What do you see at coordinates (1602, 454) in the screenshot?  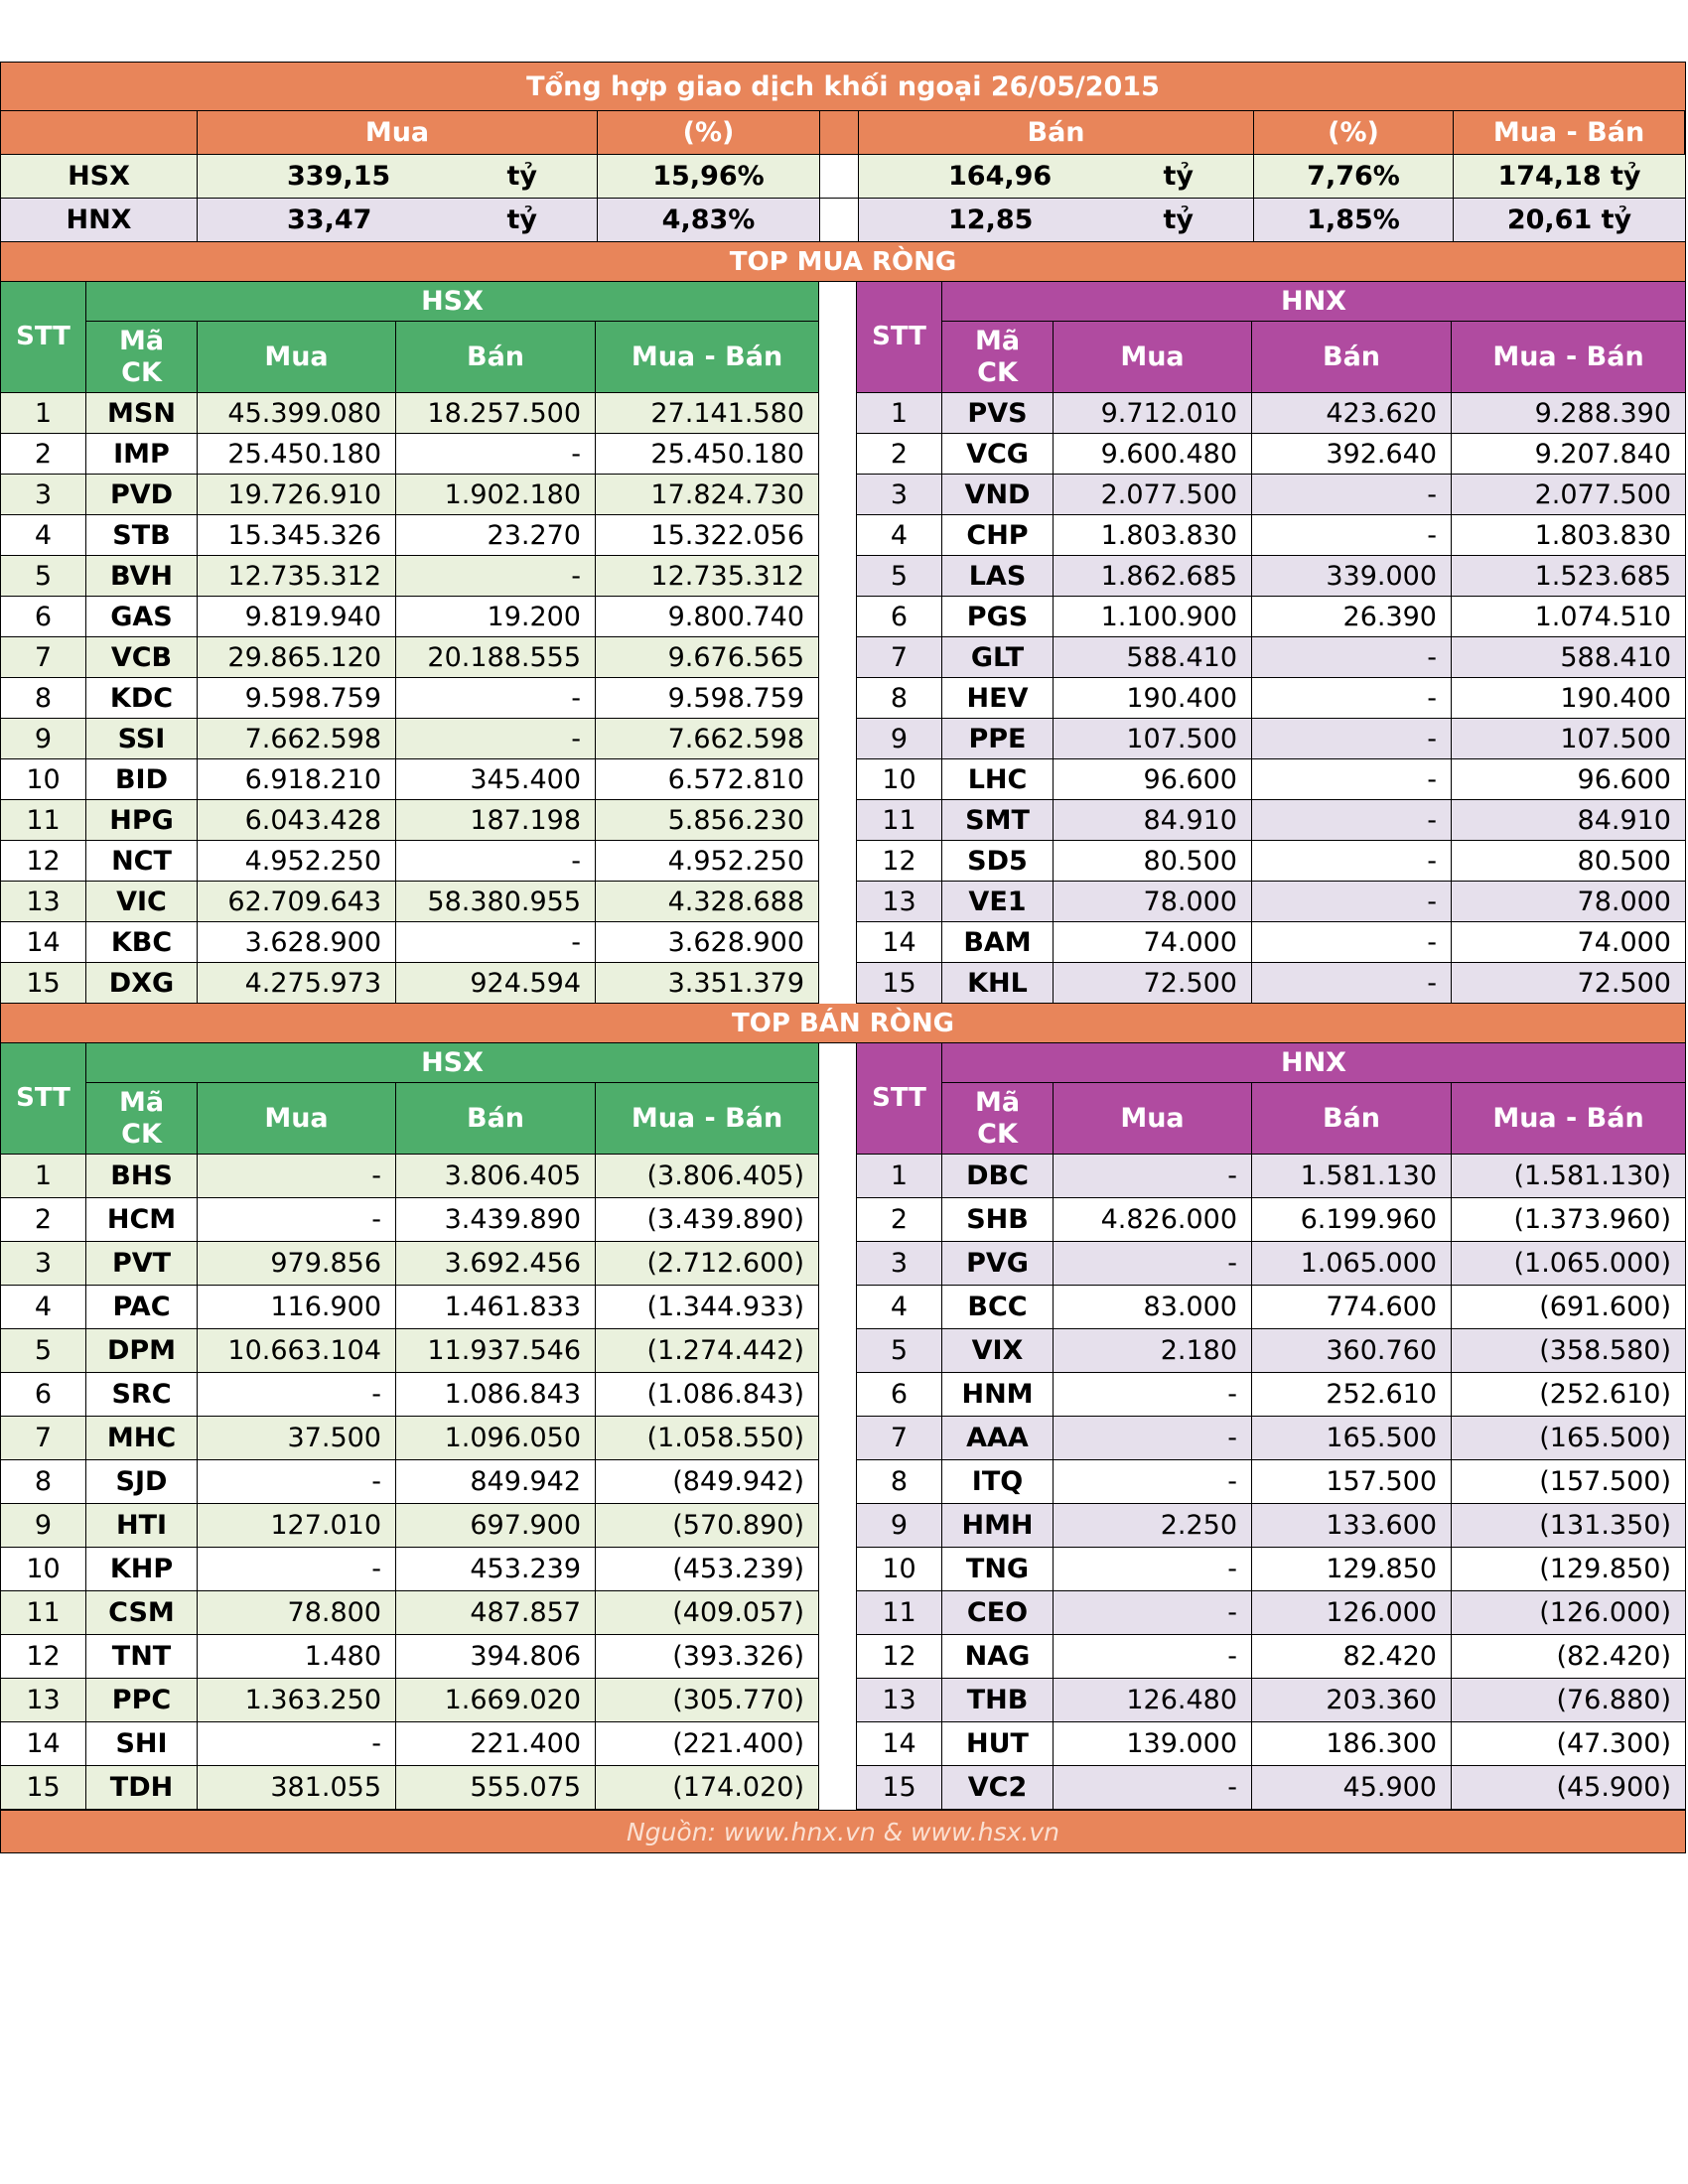 I see `cell-net: 9.207.840` at bounding box center [1602, 454].